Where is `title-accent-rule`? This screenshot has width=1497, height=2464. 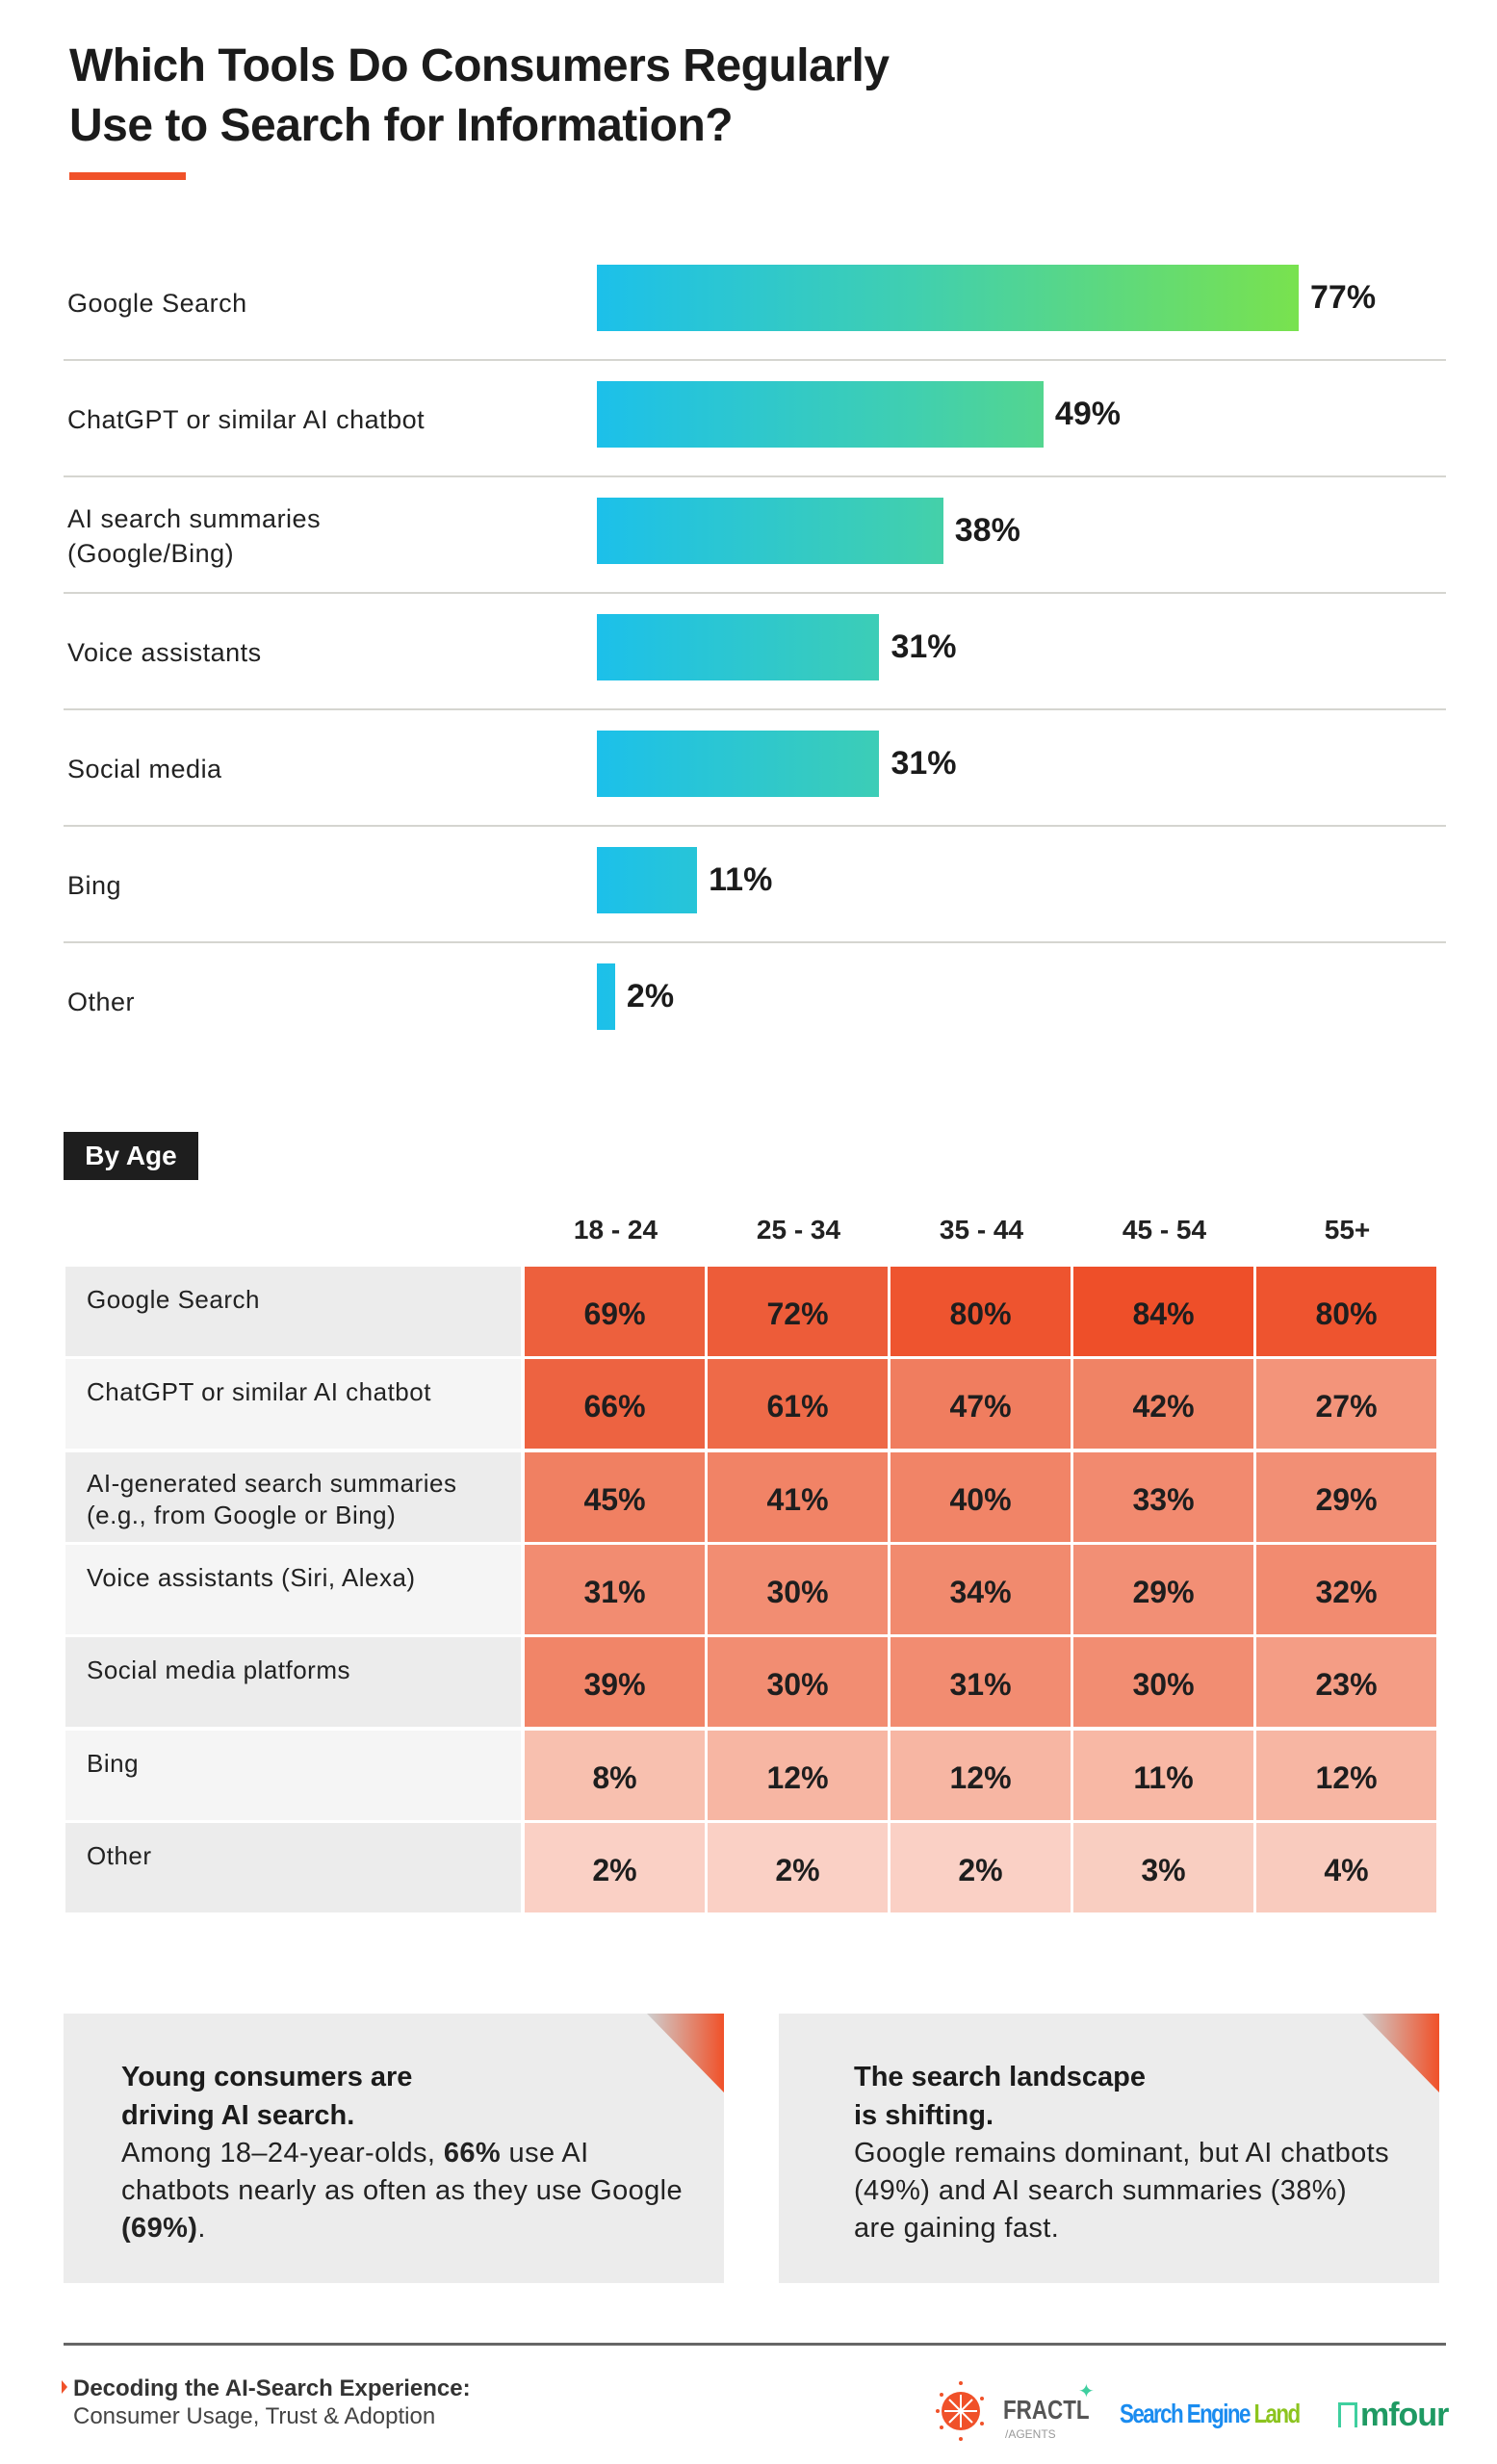 title-accent-rule is located at coordinates (127, 176).